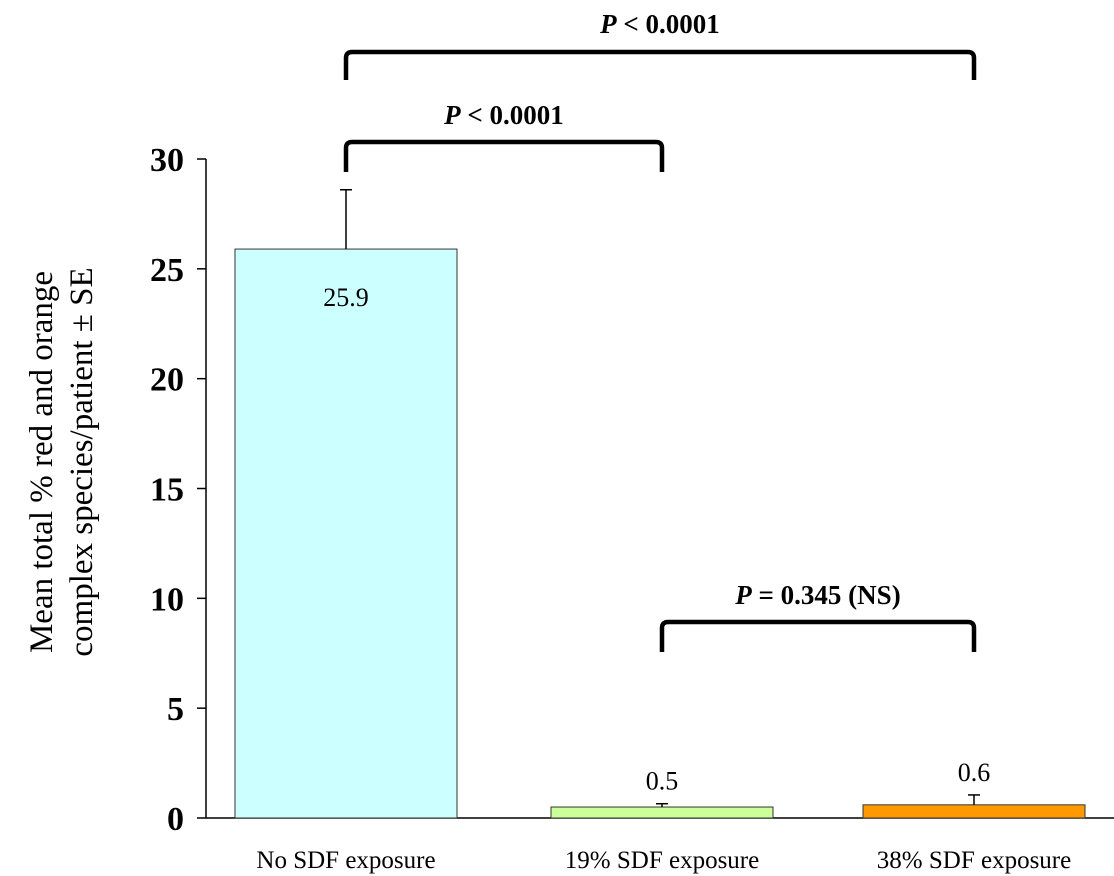 The image size is (1114, 876). Describe the element at coordinates (974, 860) in the screenshot. I see `x-tick-label: 38% SDF exposure` at that location.